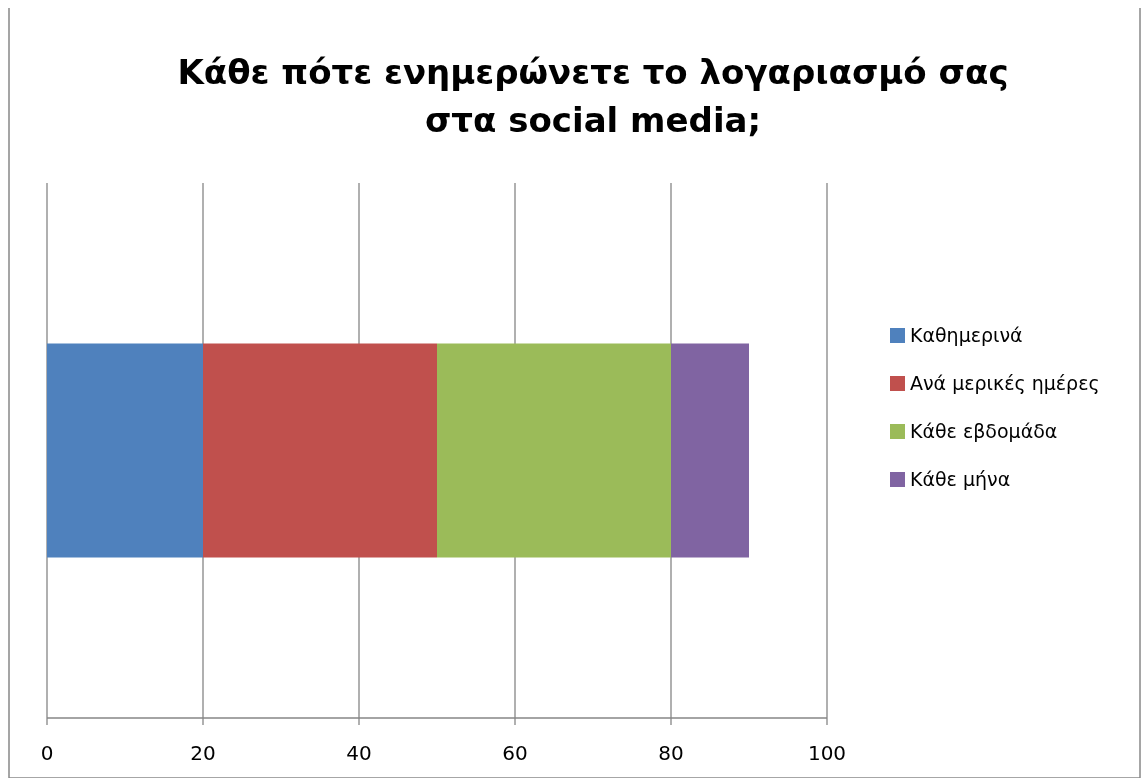 The width and height of the screenshot is (1141, 778). I want to click on x-tick-label: 40, so click(359, 753).